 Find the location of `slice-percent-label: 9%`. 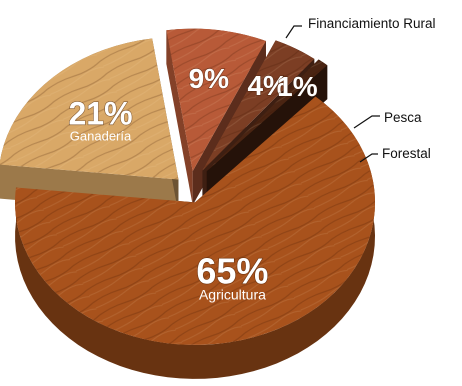

slice-percent-label: 9% is located at coordinates (209, 78).